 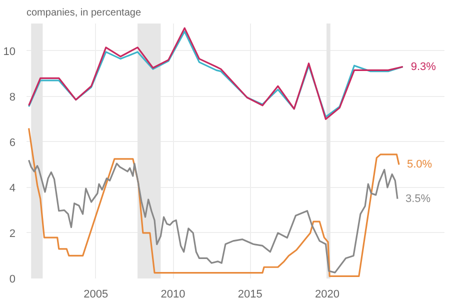 What do you see at coordinates (12, 142) in the screenshot?
I see `y-tick-label: 6` at bounding box center [12, 142].